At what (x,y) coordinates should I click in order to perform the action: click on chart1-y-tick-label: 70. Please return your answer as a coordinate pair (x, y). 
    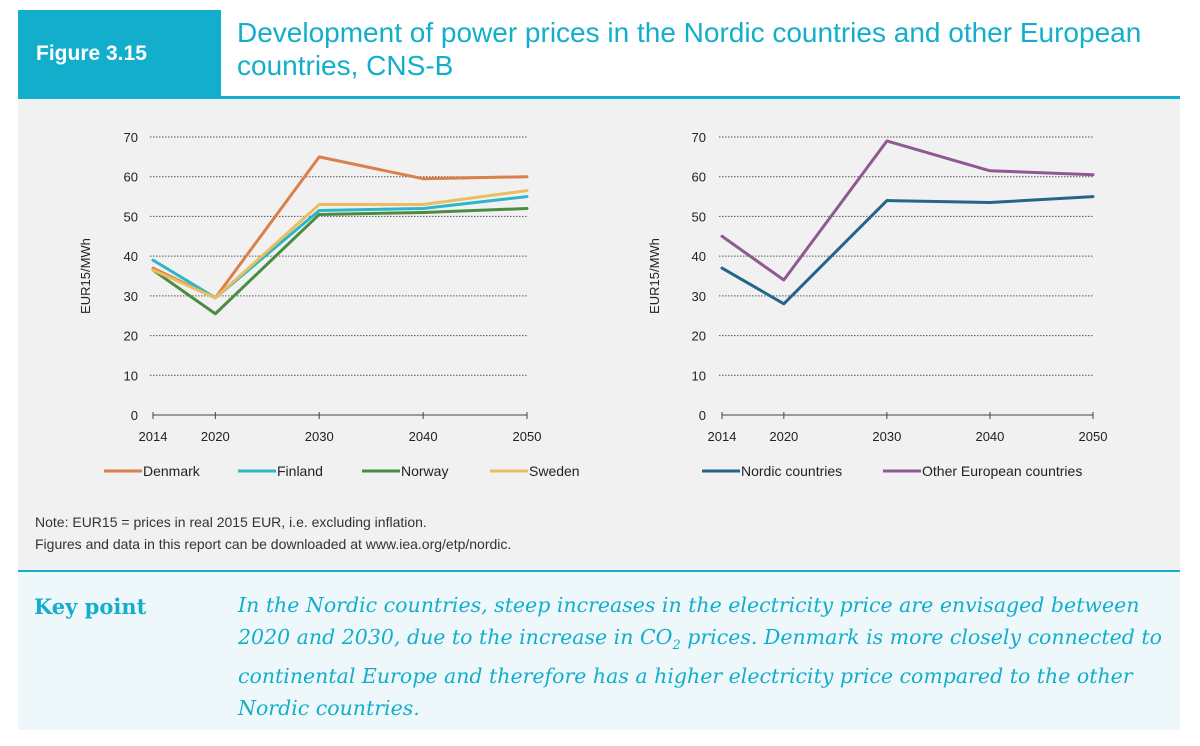
    Looking at the image, I should click on (131, 137).